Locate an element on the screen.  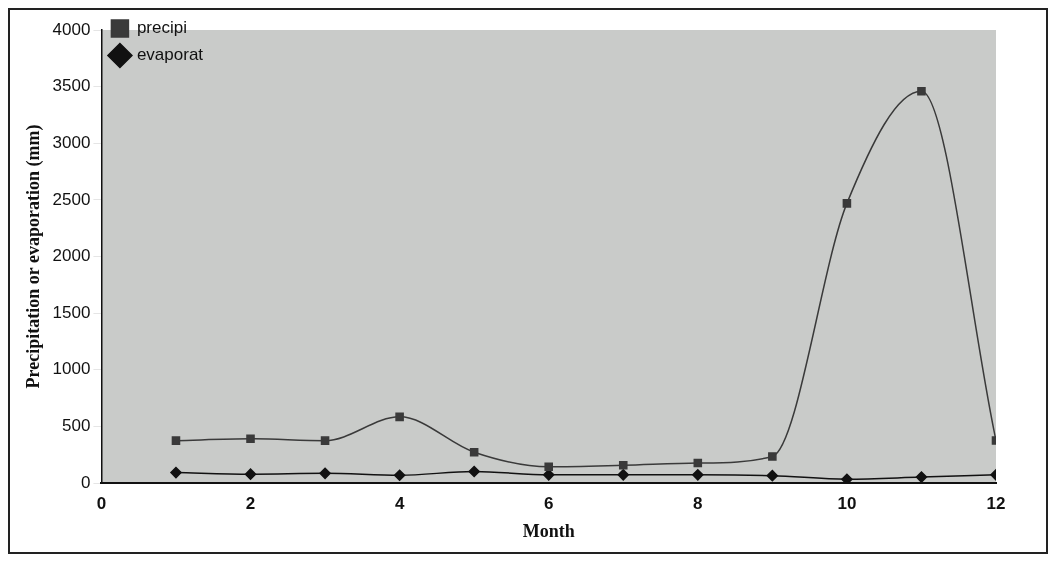
y-tick-label: 1000 is located at coordinates (71, 369).